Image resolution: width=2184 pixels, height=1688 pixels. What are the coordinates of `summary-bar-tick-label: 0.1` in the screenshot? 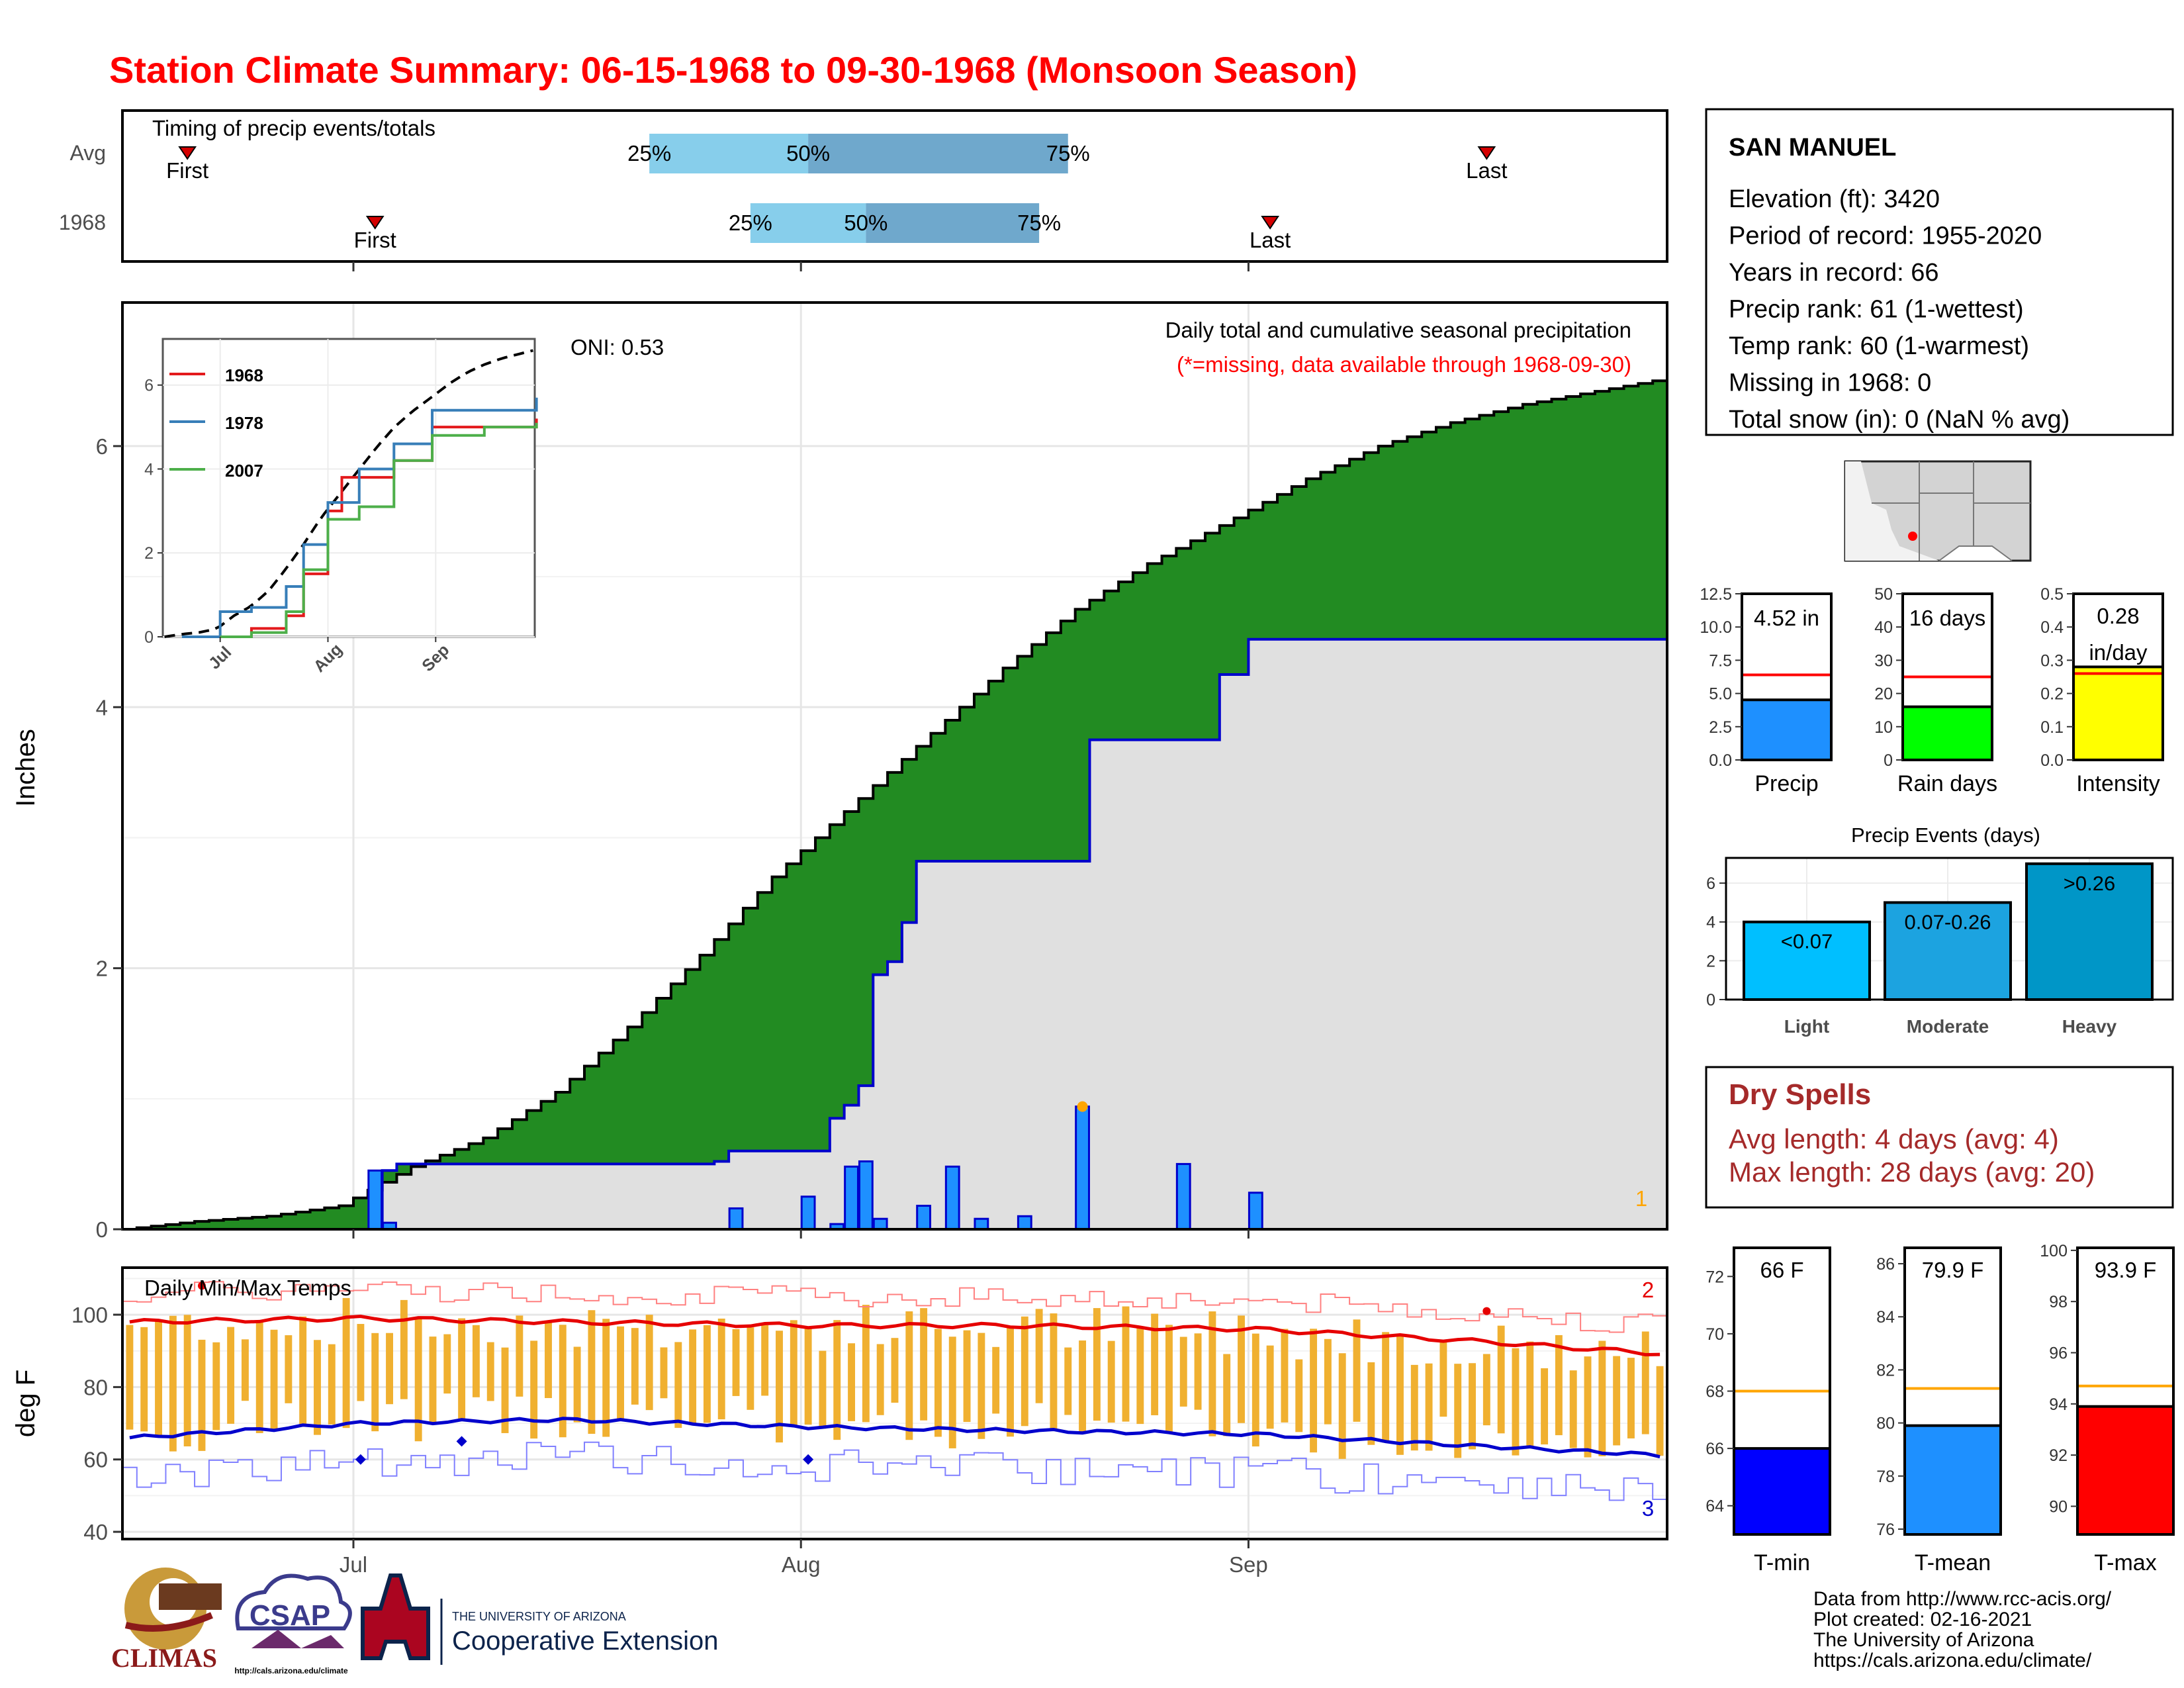 It's located at (2052, 727).